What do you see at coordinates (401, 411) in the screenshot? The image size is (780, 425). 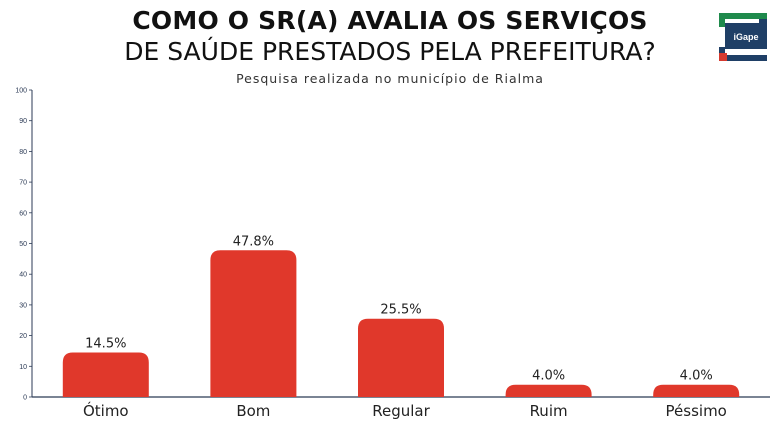 I see `x-tick-label: Regular` at bounding box center [401, 411].